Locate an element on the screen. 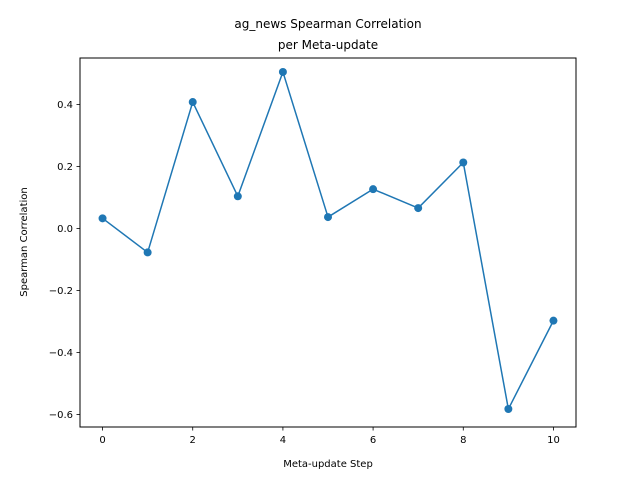 This screenshot has width=640, height=484. y-tick-label: −0.4 is located at coordinates (61, 353).